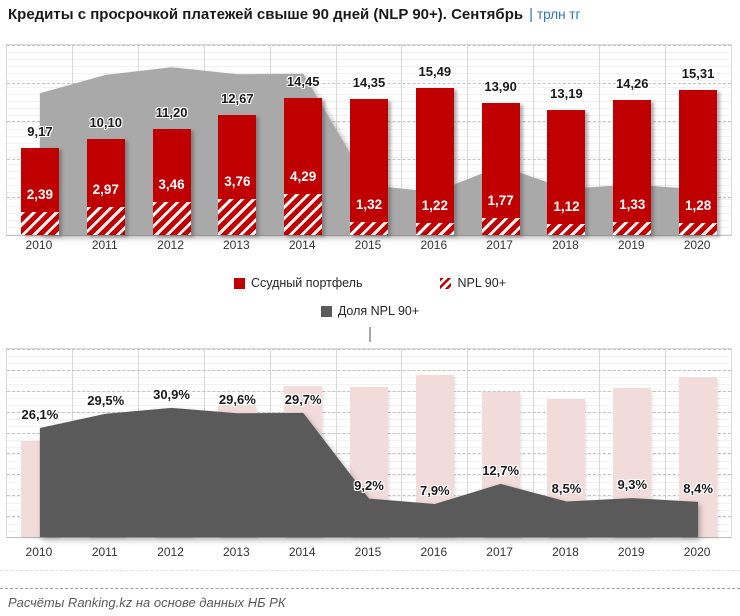 The width and height of the screenshot is (740, 616). What do you see at coordinates (631, 552) in the screenshot?
I see `year-label: 2019` at bounding box center [631, 552].